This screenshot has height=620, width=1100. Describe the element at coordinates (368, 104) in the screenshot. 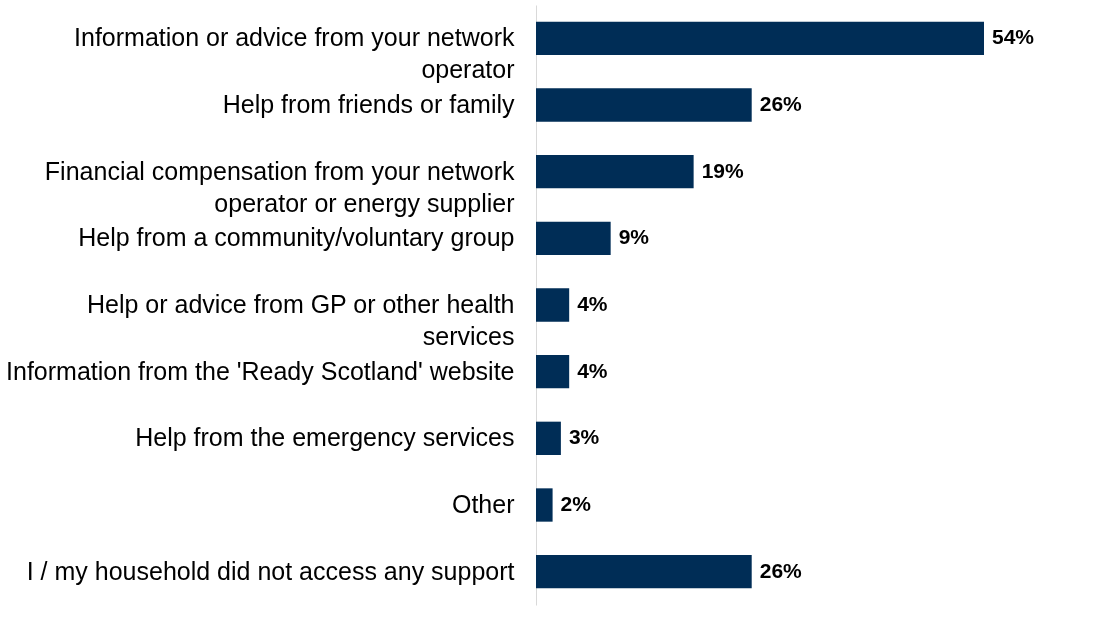

I see `y-tick-label: Help from friends or family` at that location.